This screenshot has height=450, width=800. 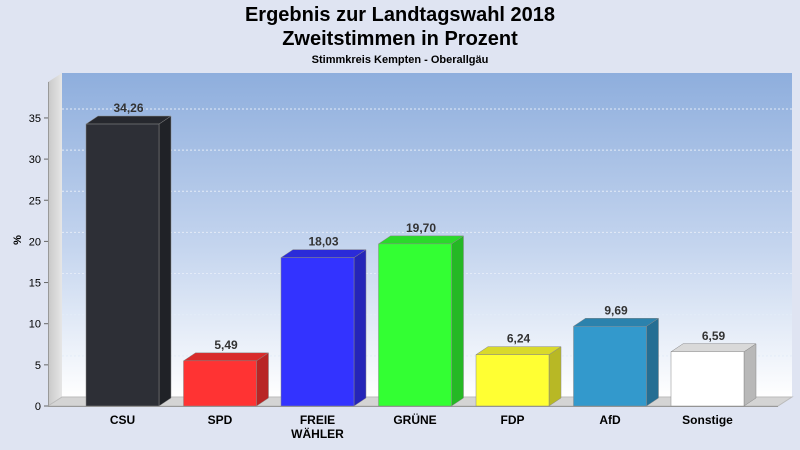 What do you see at coordinates (35, 325) in the screenshot?
I see `y-tick-label: 10` at bounding box center [35, 325].